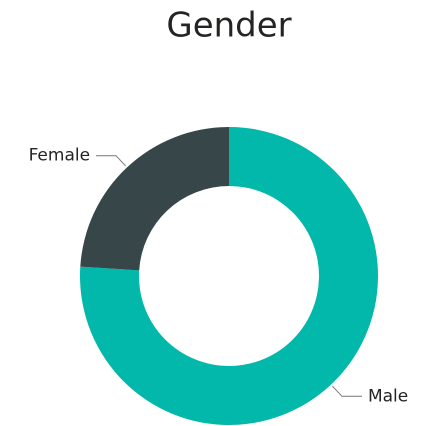 Image resolution: width=423 pixels, height=426 pixels. I want to click on chart-title: Gender, so click(228, 26).